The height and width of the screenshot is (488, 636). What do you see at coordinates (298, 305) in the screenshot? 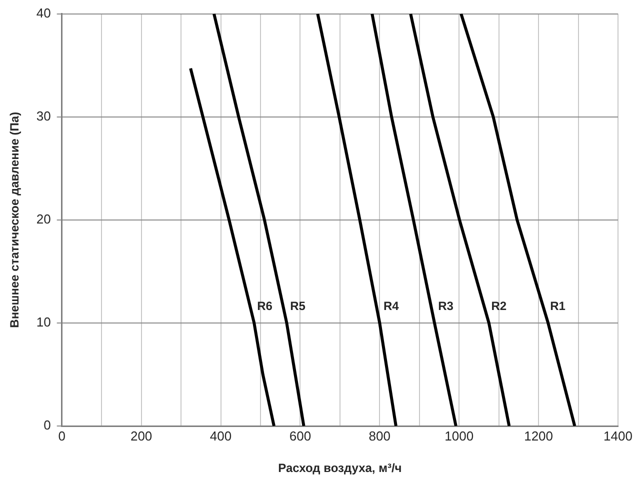
I see `series-label: R5` at bounding box center [298, 305].